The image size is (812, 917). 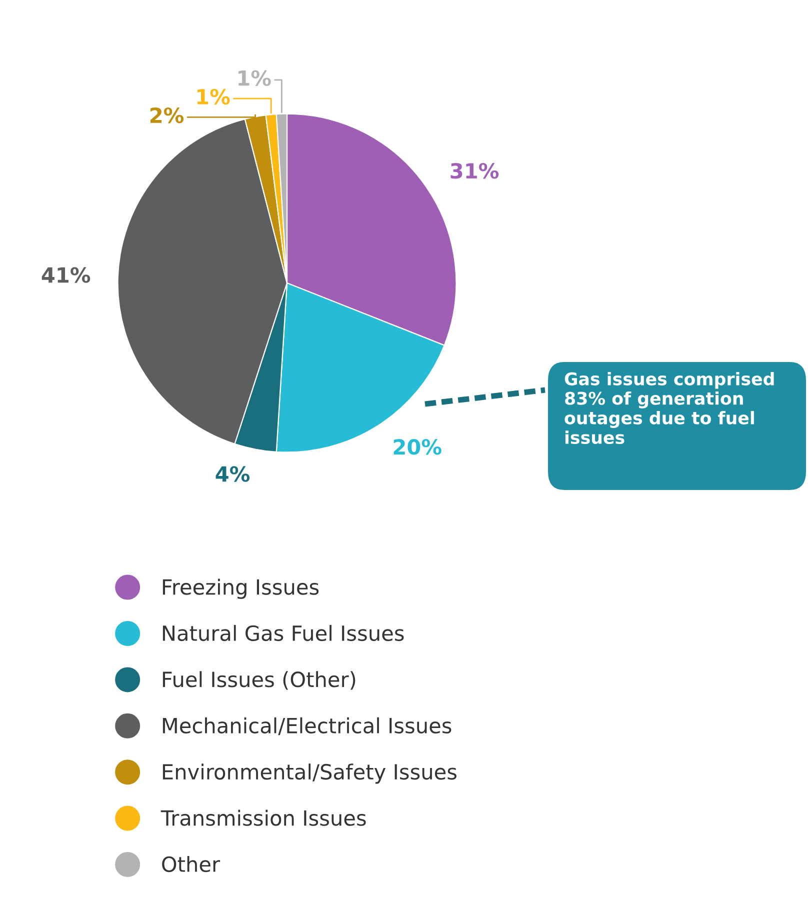 What do you see at coordinates (167, 115) in the screenshot?
I see `data-label: 2%` at bounding box center [167, 115].